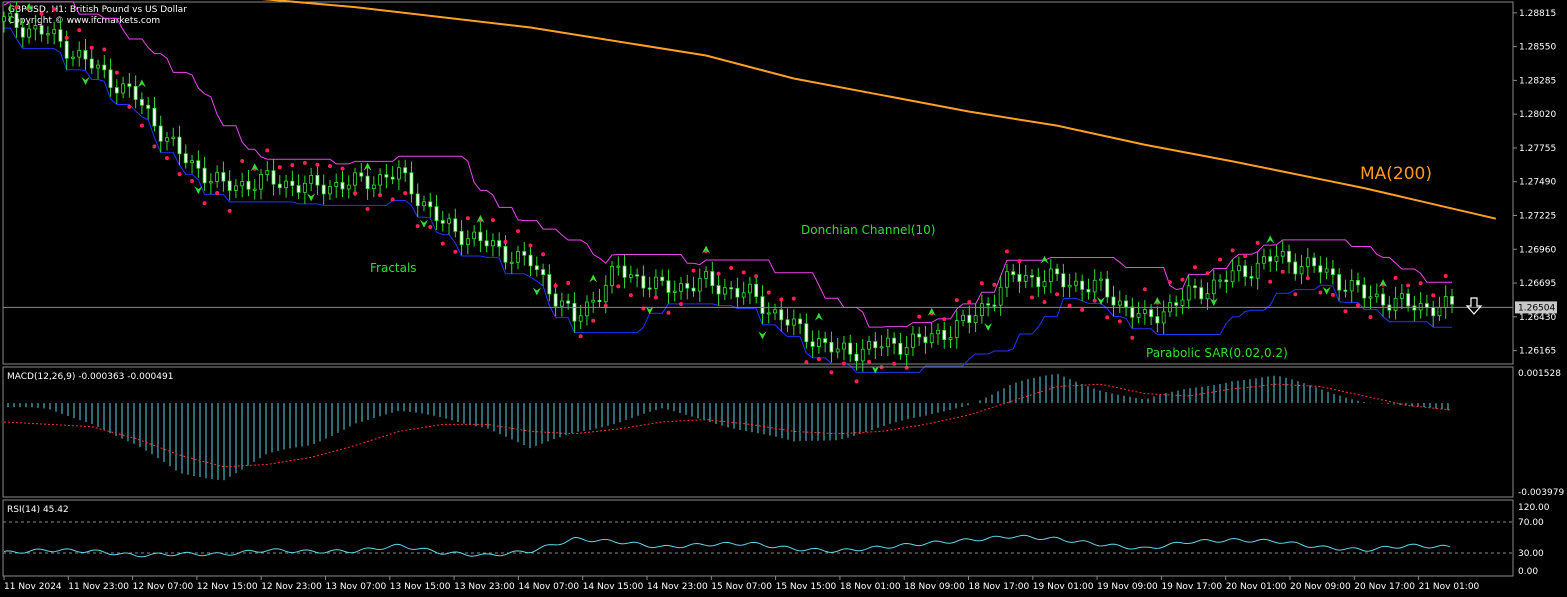 Image resolution: width=1567 pixels, height=597 pixels. Describe the element at coordinates (420, 587) in the screenshot. I see `time-tick-label: 13 Nov 15:00` at that location.